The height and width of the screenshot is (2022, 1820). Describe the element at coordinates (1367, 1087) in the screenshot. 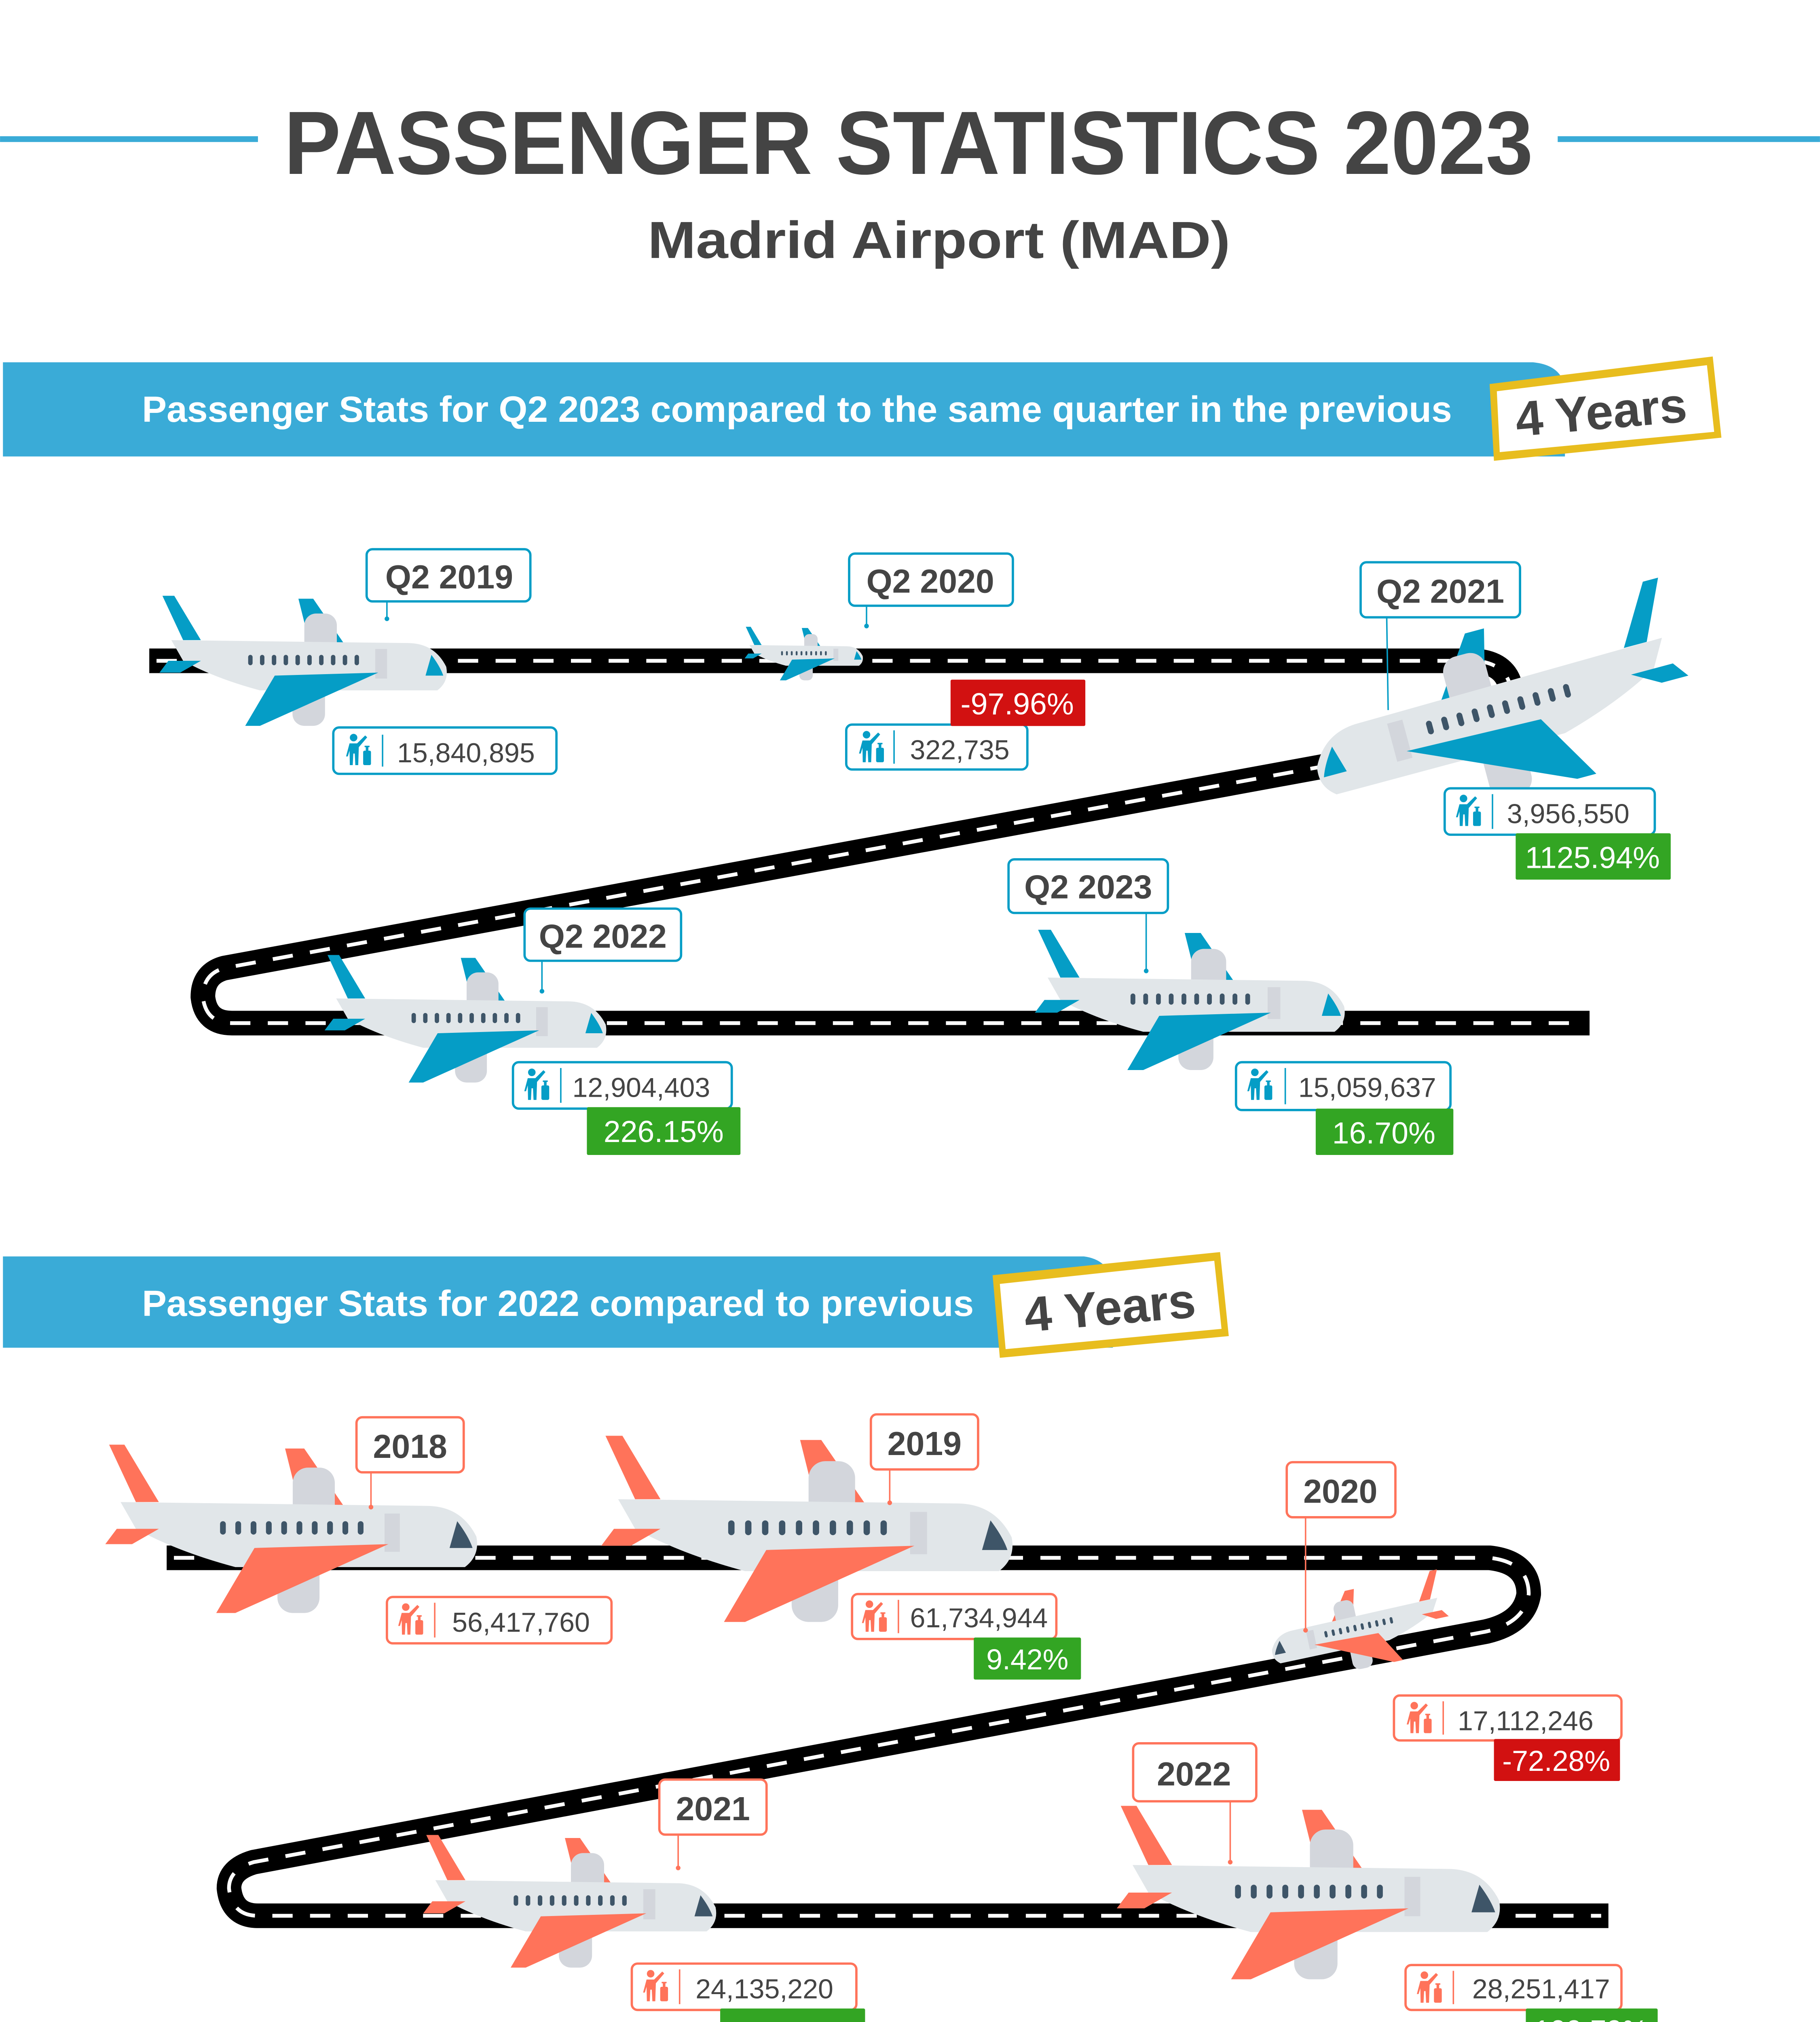

I see `svg-text: 15,059,637` at that location.